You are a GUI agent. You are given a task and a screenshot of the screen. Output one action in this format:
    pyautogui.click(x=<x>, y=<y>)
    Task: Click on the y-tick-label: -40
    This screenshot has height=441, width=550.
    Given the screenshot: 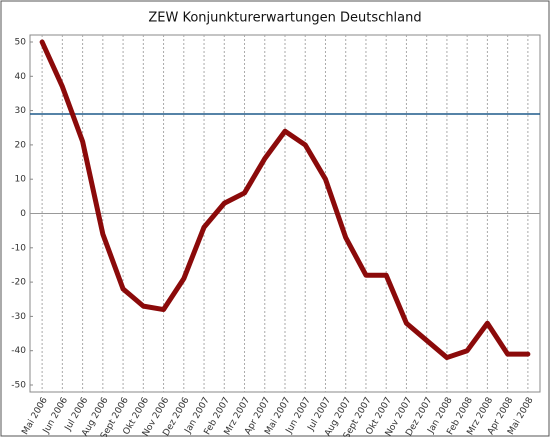 What is the action you would take?
    pyautogui.click(x=18, y=351)
    